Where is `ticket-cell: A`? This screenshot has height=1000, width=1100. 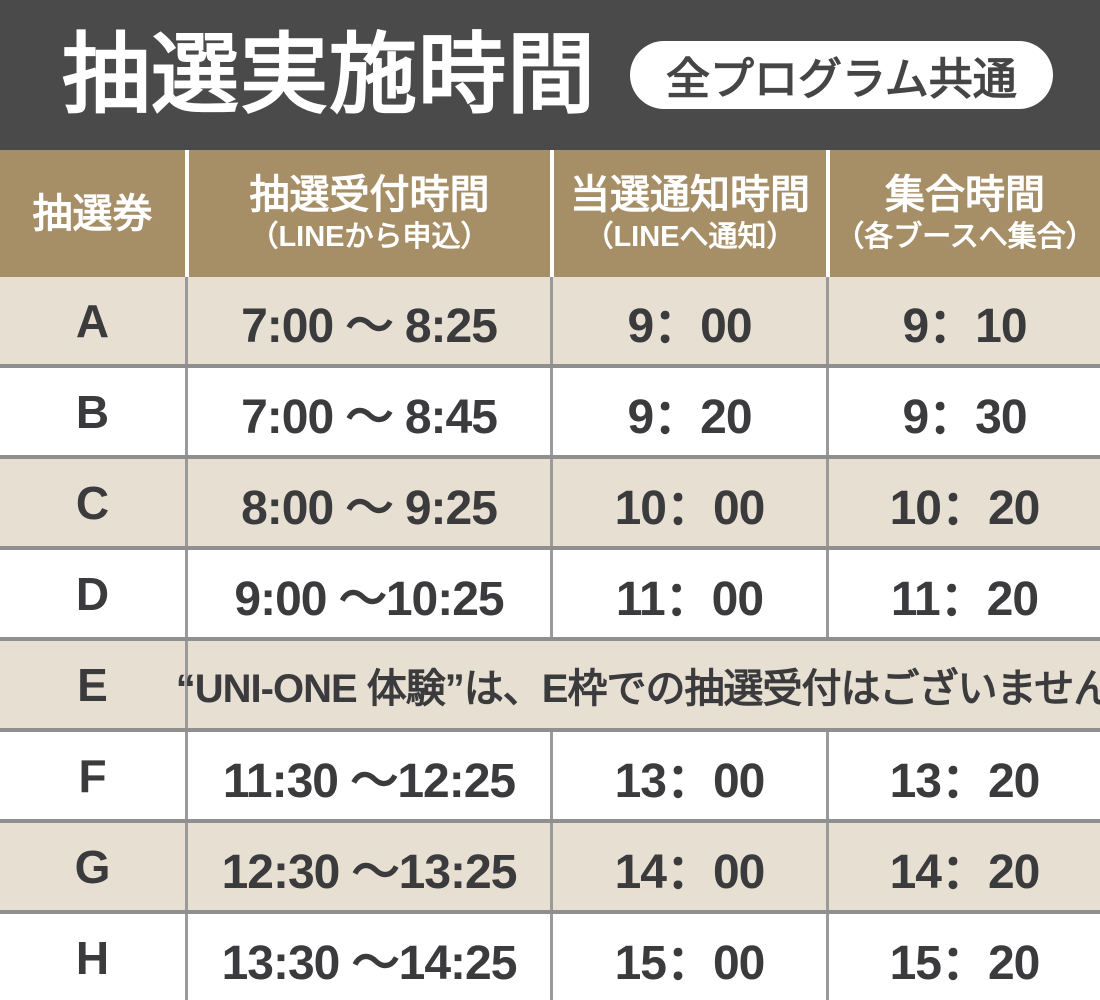
ticket-cell: A is located at coordinates (92, 320).